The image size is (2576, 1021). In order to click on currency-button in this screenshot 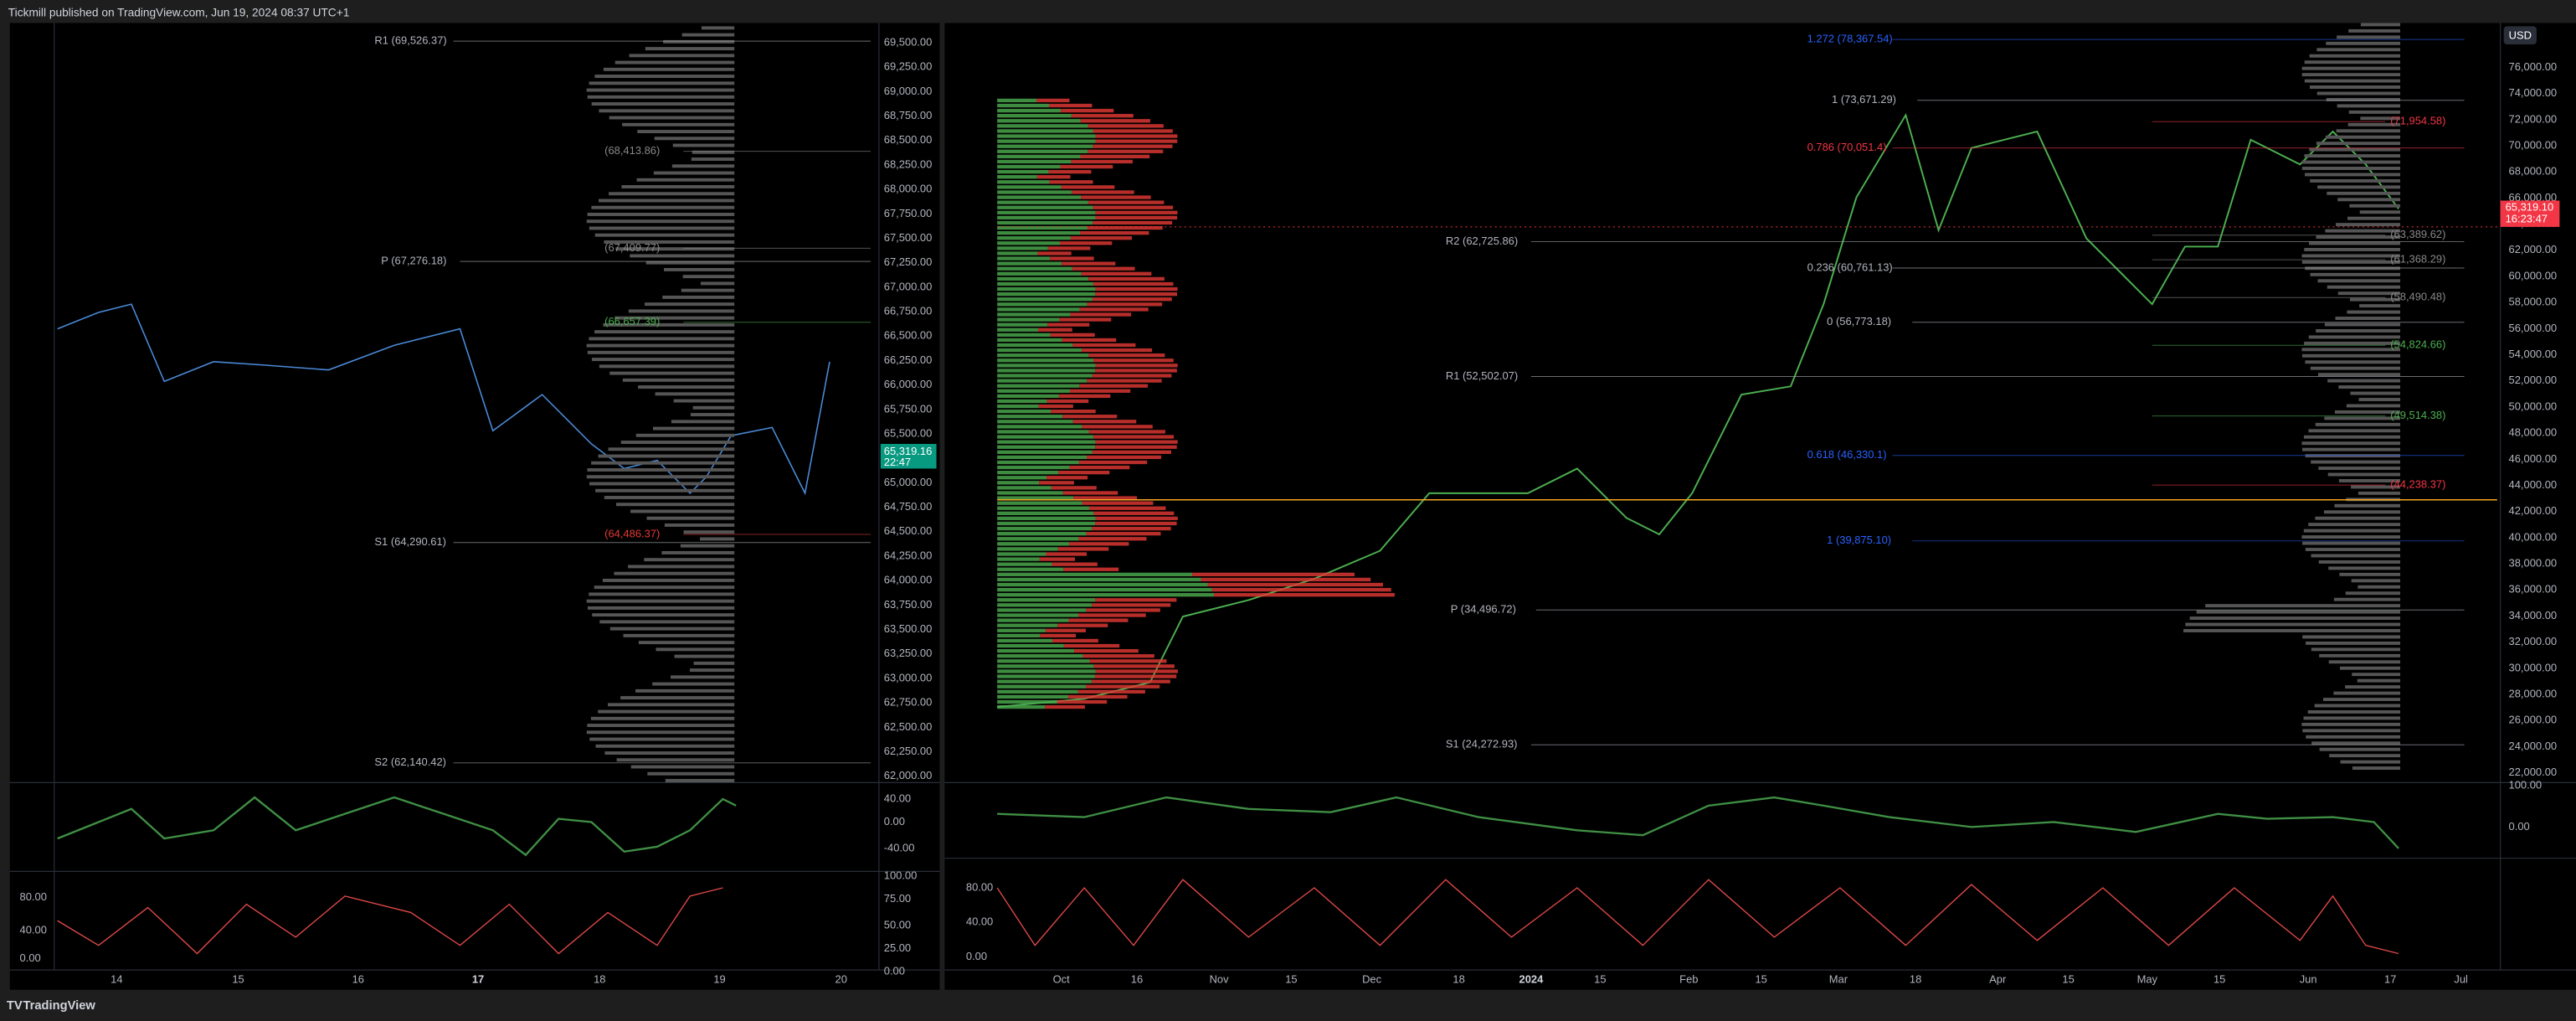, I will do `click(2520, 35)`.